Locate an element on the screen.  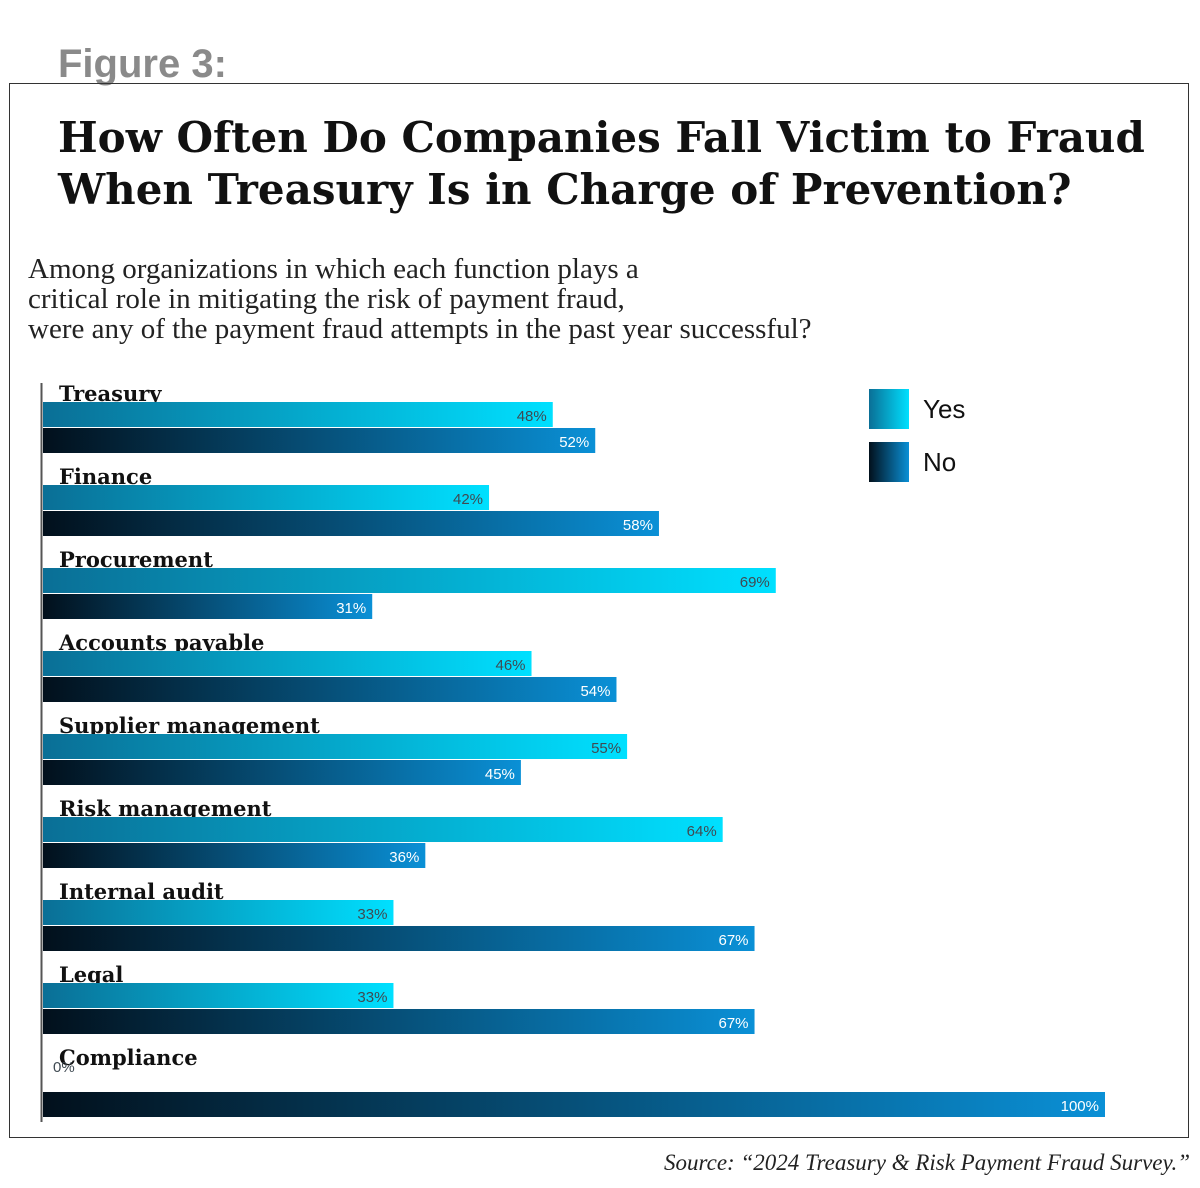
category-label: Accounts payable is located at coordinates (161, 642).